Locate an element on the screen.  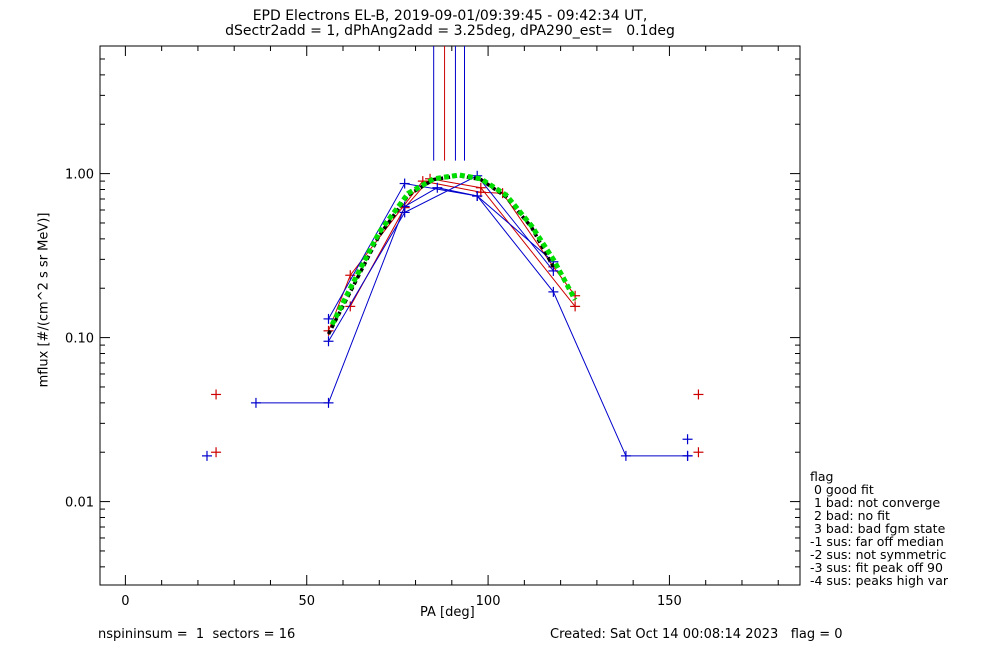
fit-curve-black is located at coordinates (440, 254).